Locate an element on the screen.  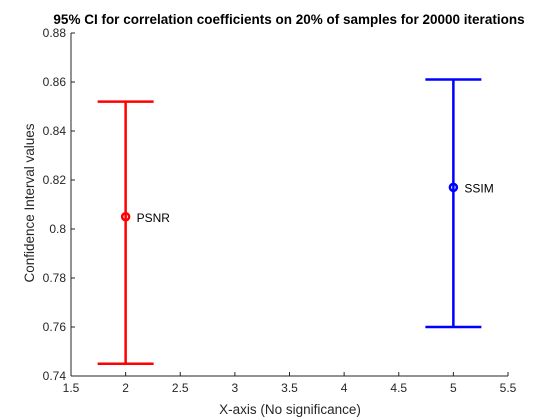
y-tick-label: 0.76 is located at coordinates (55, 327).